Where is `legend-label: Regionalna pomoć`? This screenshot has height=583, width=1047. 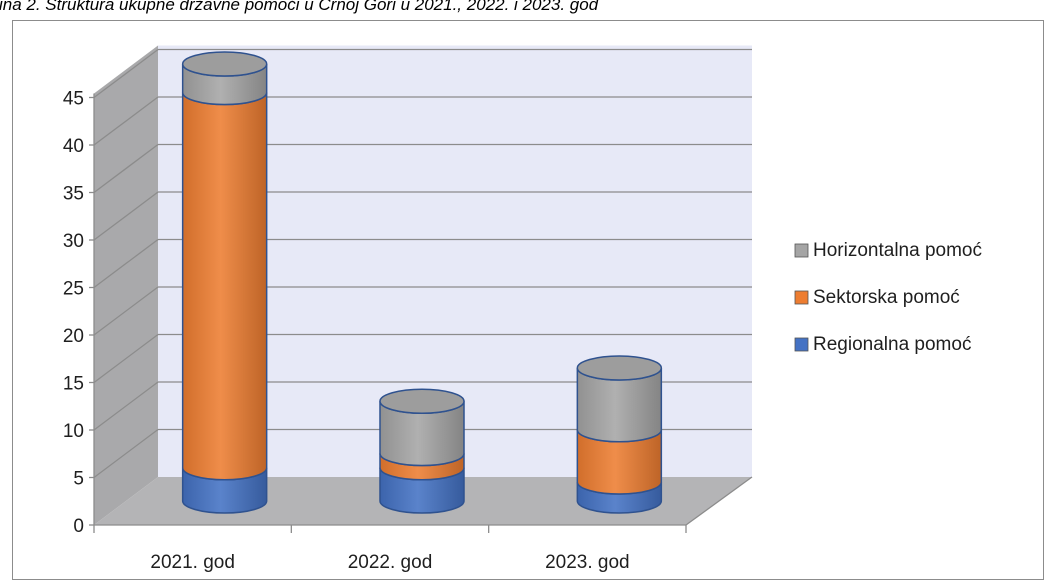
legend-label: Regionalna pomoć is located at coordinates (892, 344).